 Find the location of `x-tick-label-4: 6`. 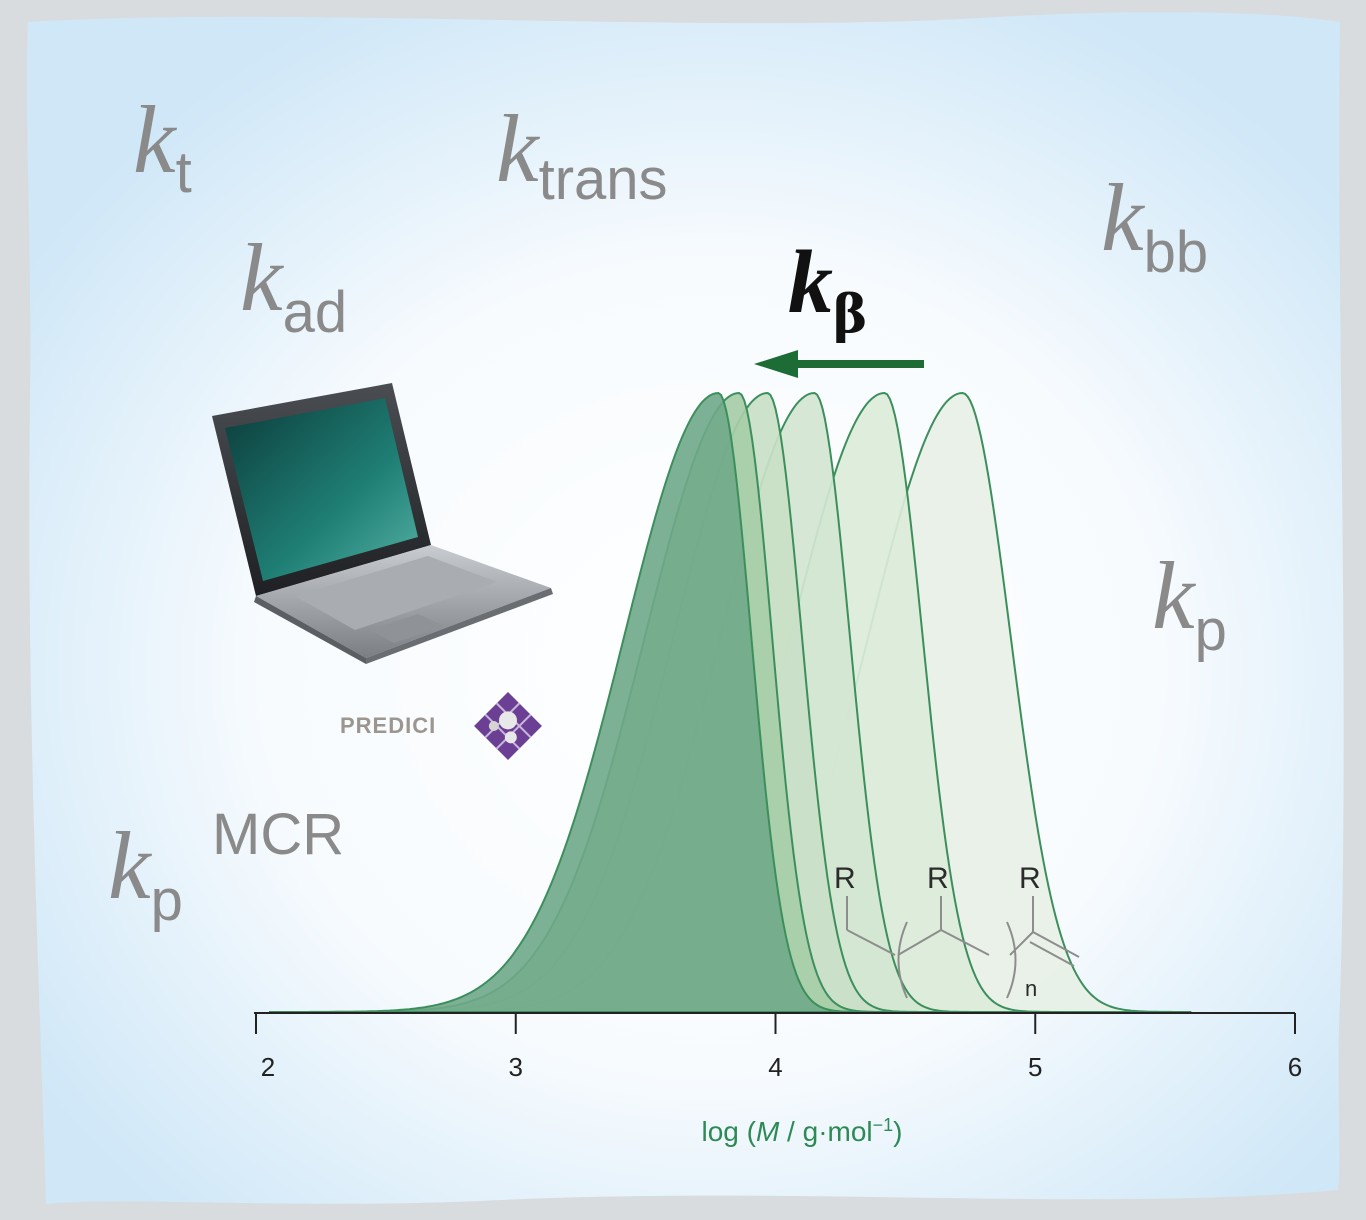

x-tick-label-4: 6 is located at coordinates (1295, 1067).